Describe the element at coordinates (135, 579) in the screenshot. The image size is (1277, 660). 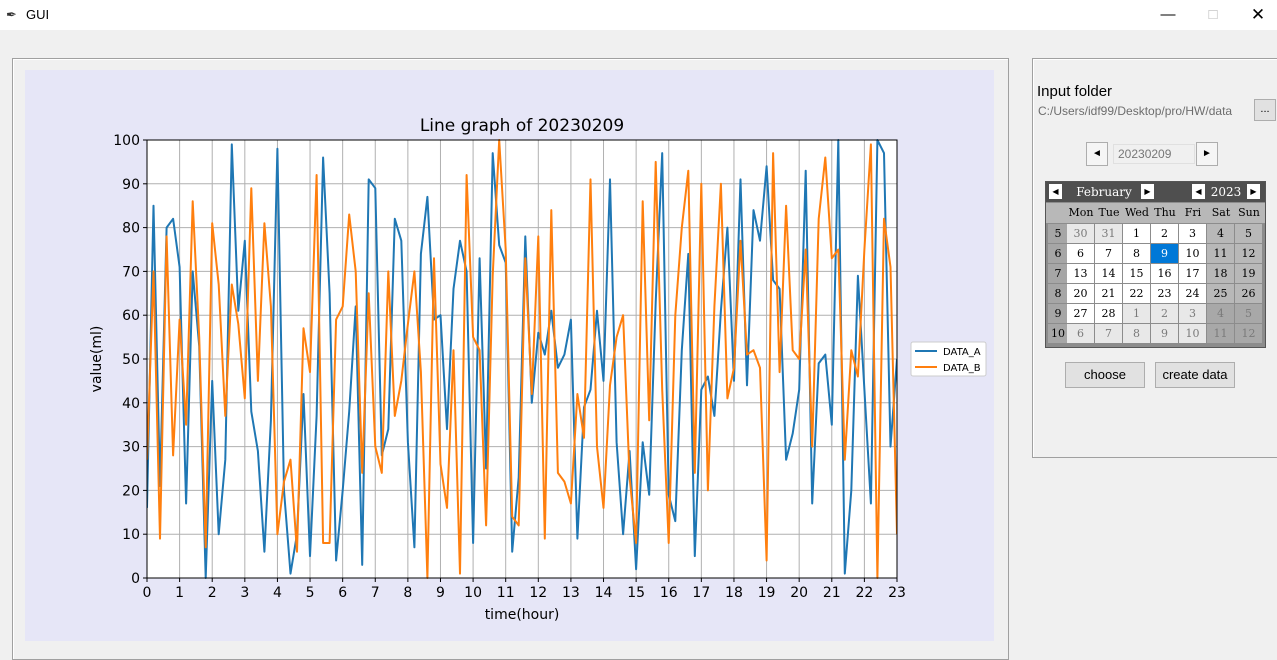
I see `y-tick-label: 0` at that location.